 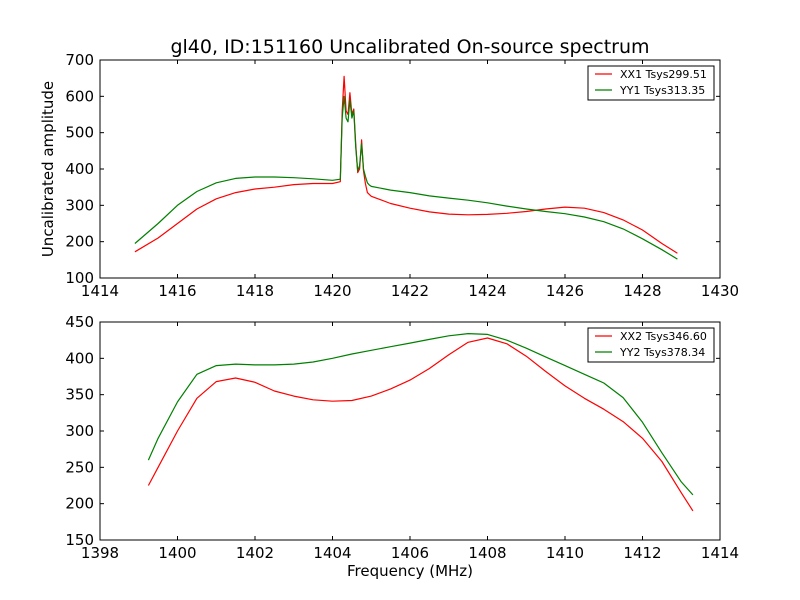 What do you see at coordinates (487, 291) in the screenshot?
I see `top-x-tick-label: 1424` at bounding box center [487, 291].